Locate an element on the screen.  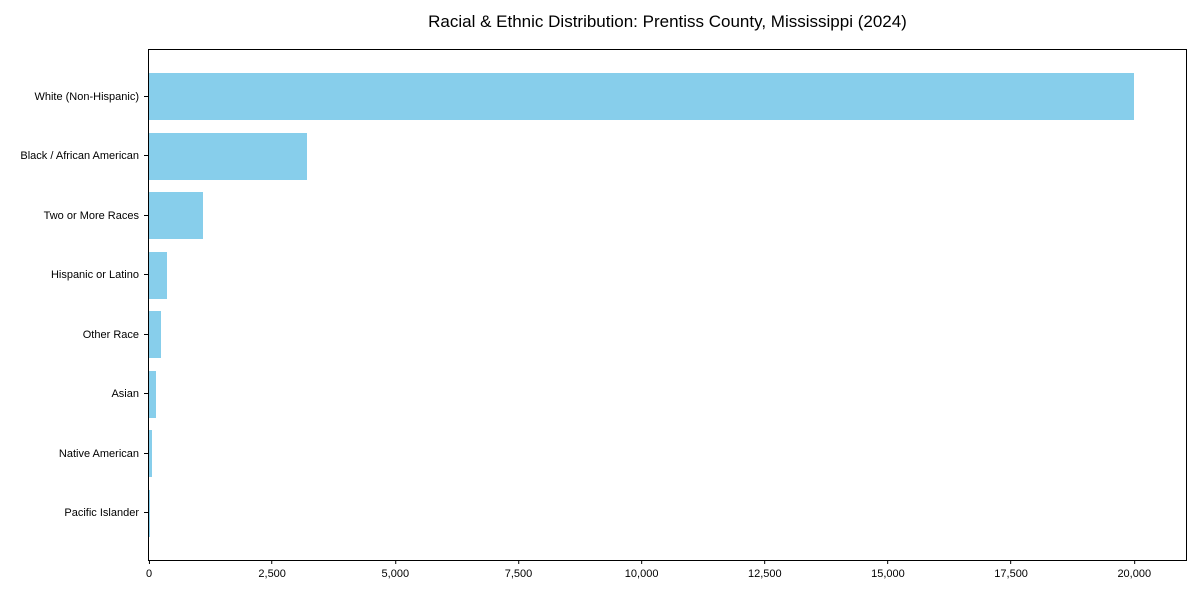
x-tick-17-500: 17,500 is located at coordinates (1011, 570).